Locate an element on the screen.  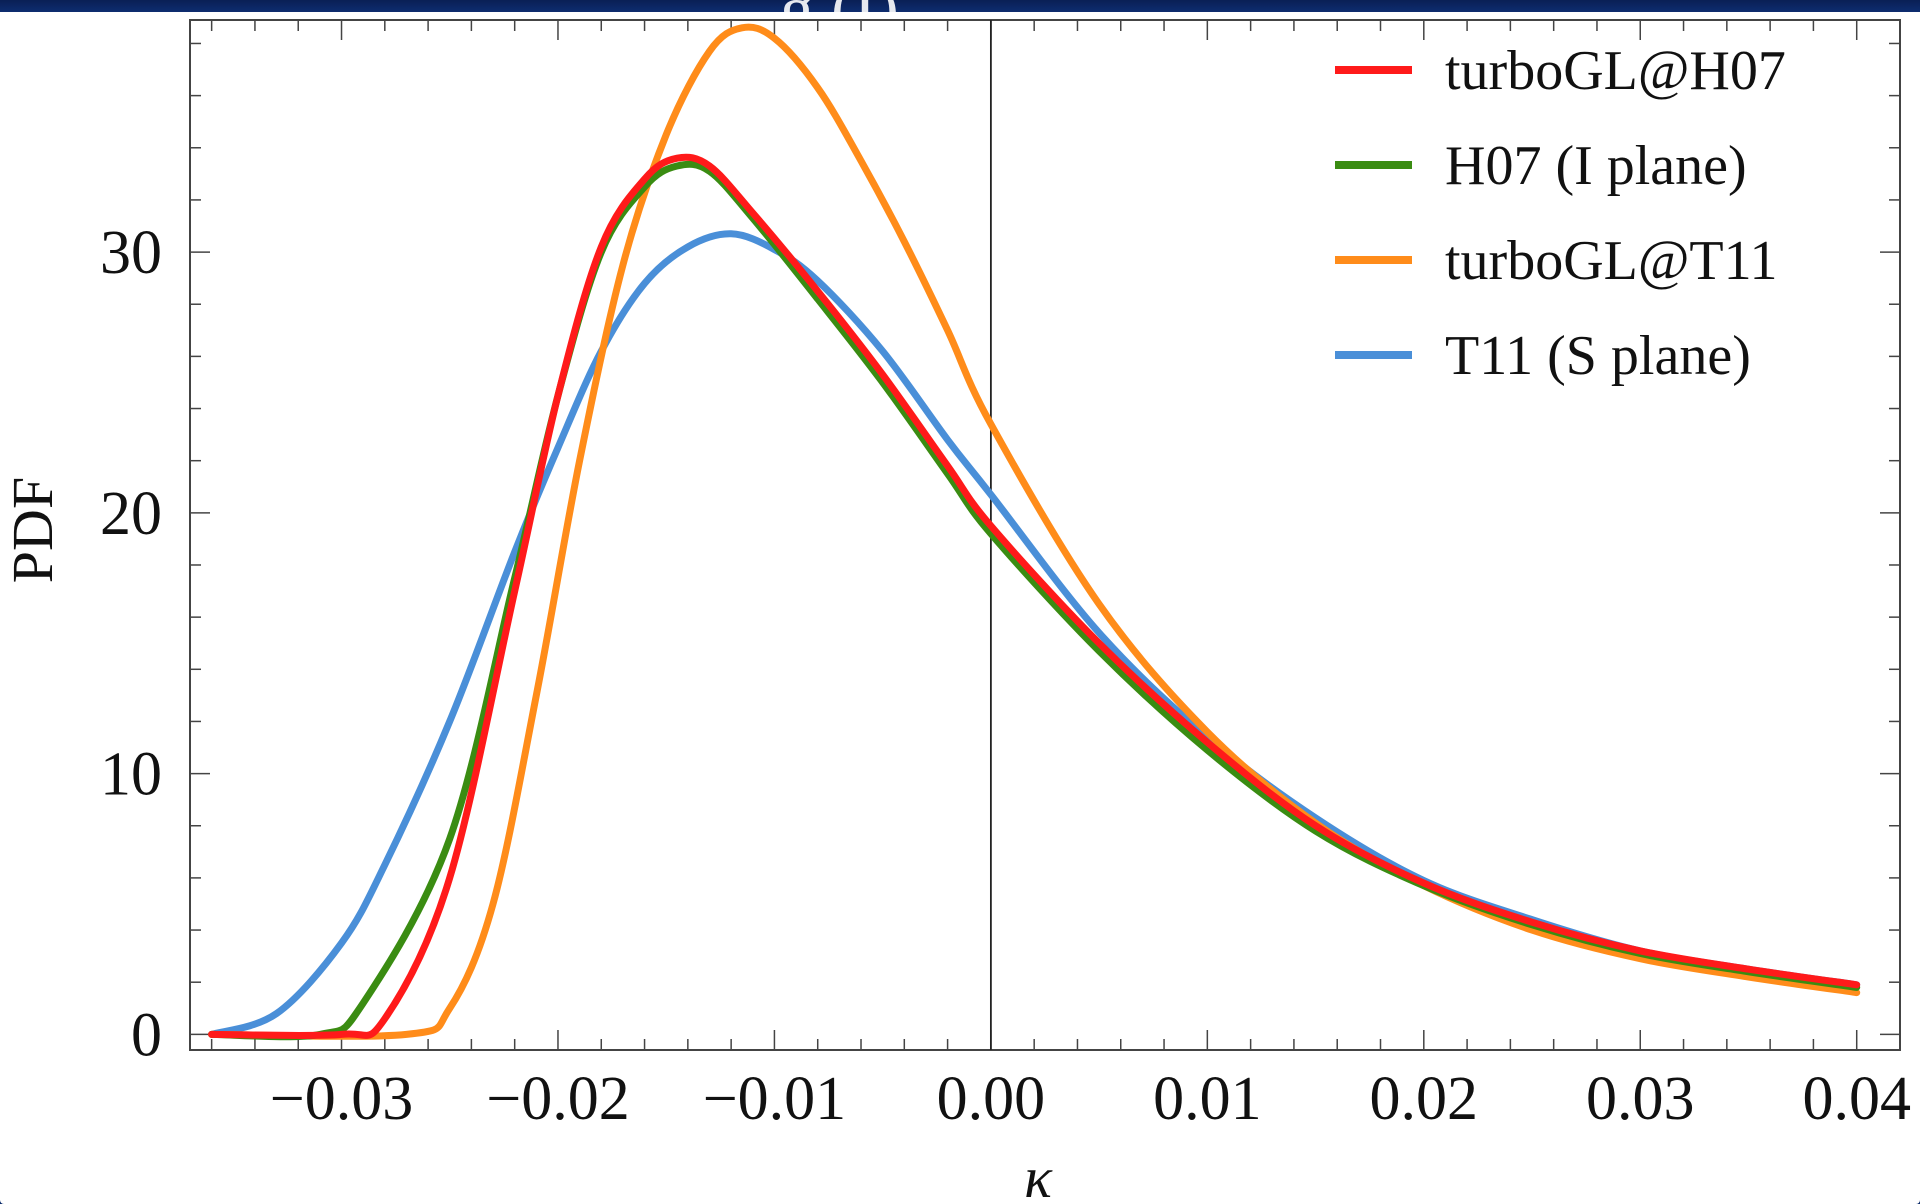
y-tick-label: 10 is located at coordinates (131, 775).